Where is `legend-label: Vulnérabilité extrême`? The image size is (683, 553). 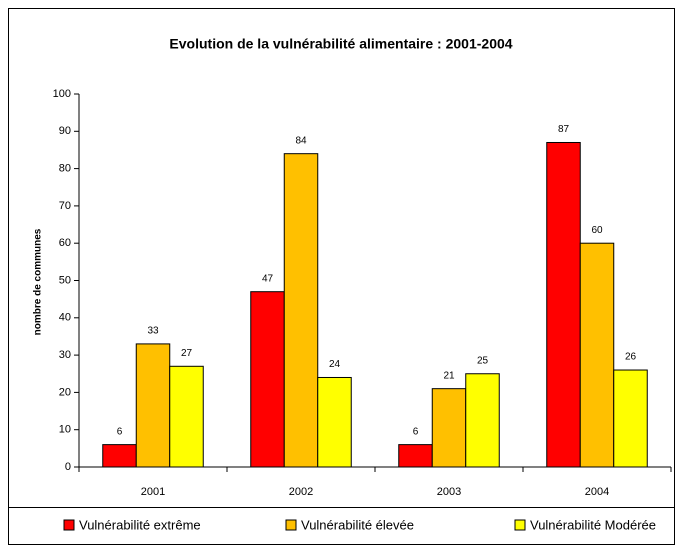
legend-label: Vulnérabilité extrême is located at coordinates (140, 524).